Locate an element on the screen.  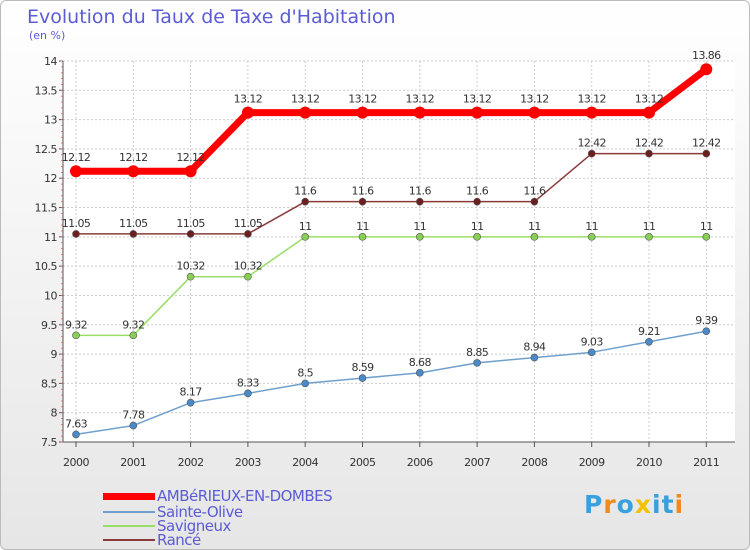
y-tick-label: 7.5 is located at coordinates (49, 442).